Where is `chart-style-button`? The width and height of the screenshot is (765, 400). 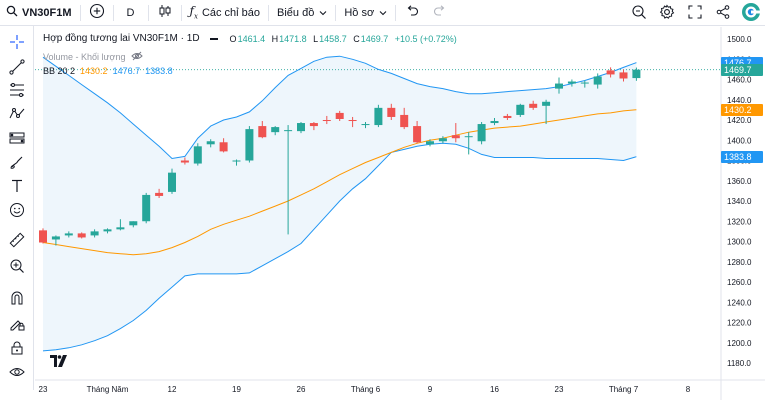
chart-style-button is located at coordinates (165, 13).